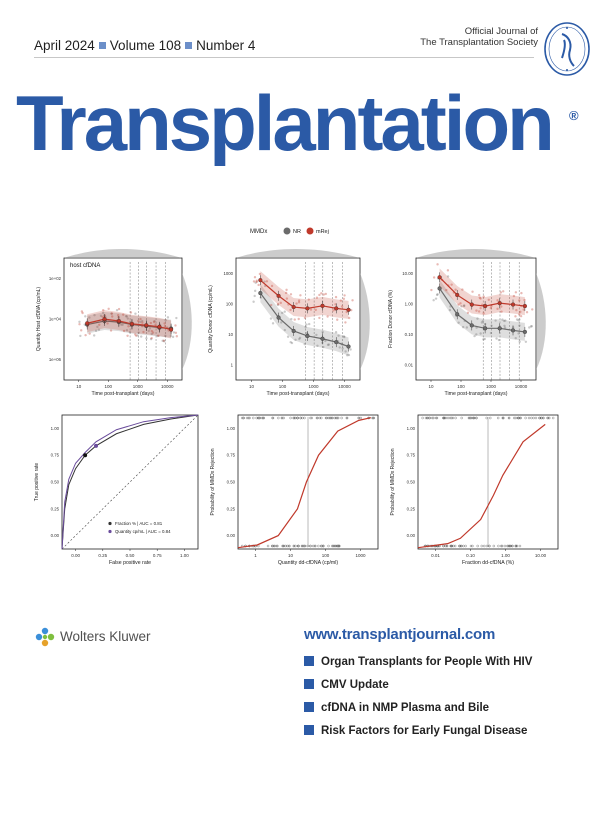  I want to click on list-item: CMV Update, so click(449, 689).